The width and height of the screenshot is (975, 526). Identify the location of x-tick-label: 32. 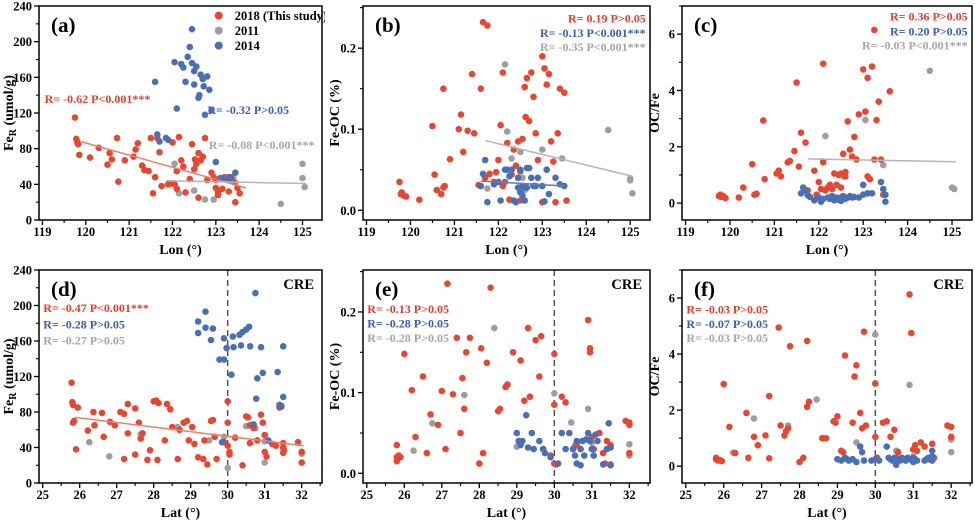
(951, 495).